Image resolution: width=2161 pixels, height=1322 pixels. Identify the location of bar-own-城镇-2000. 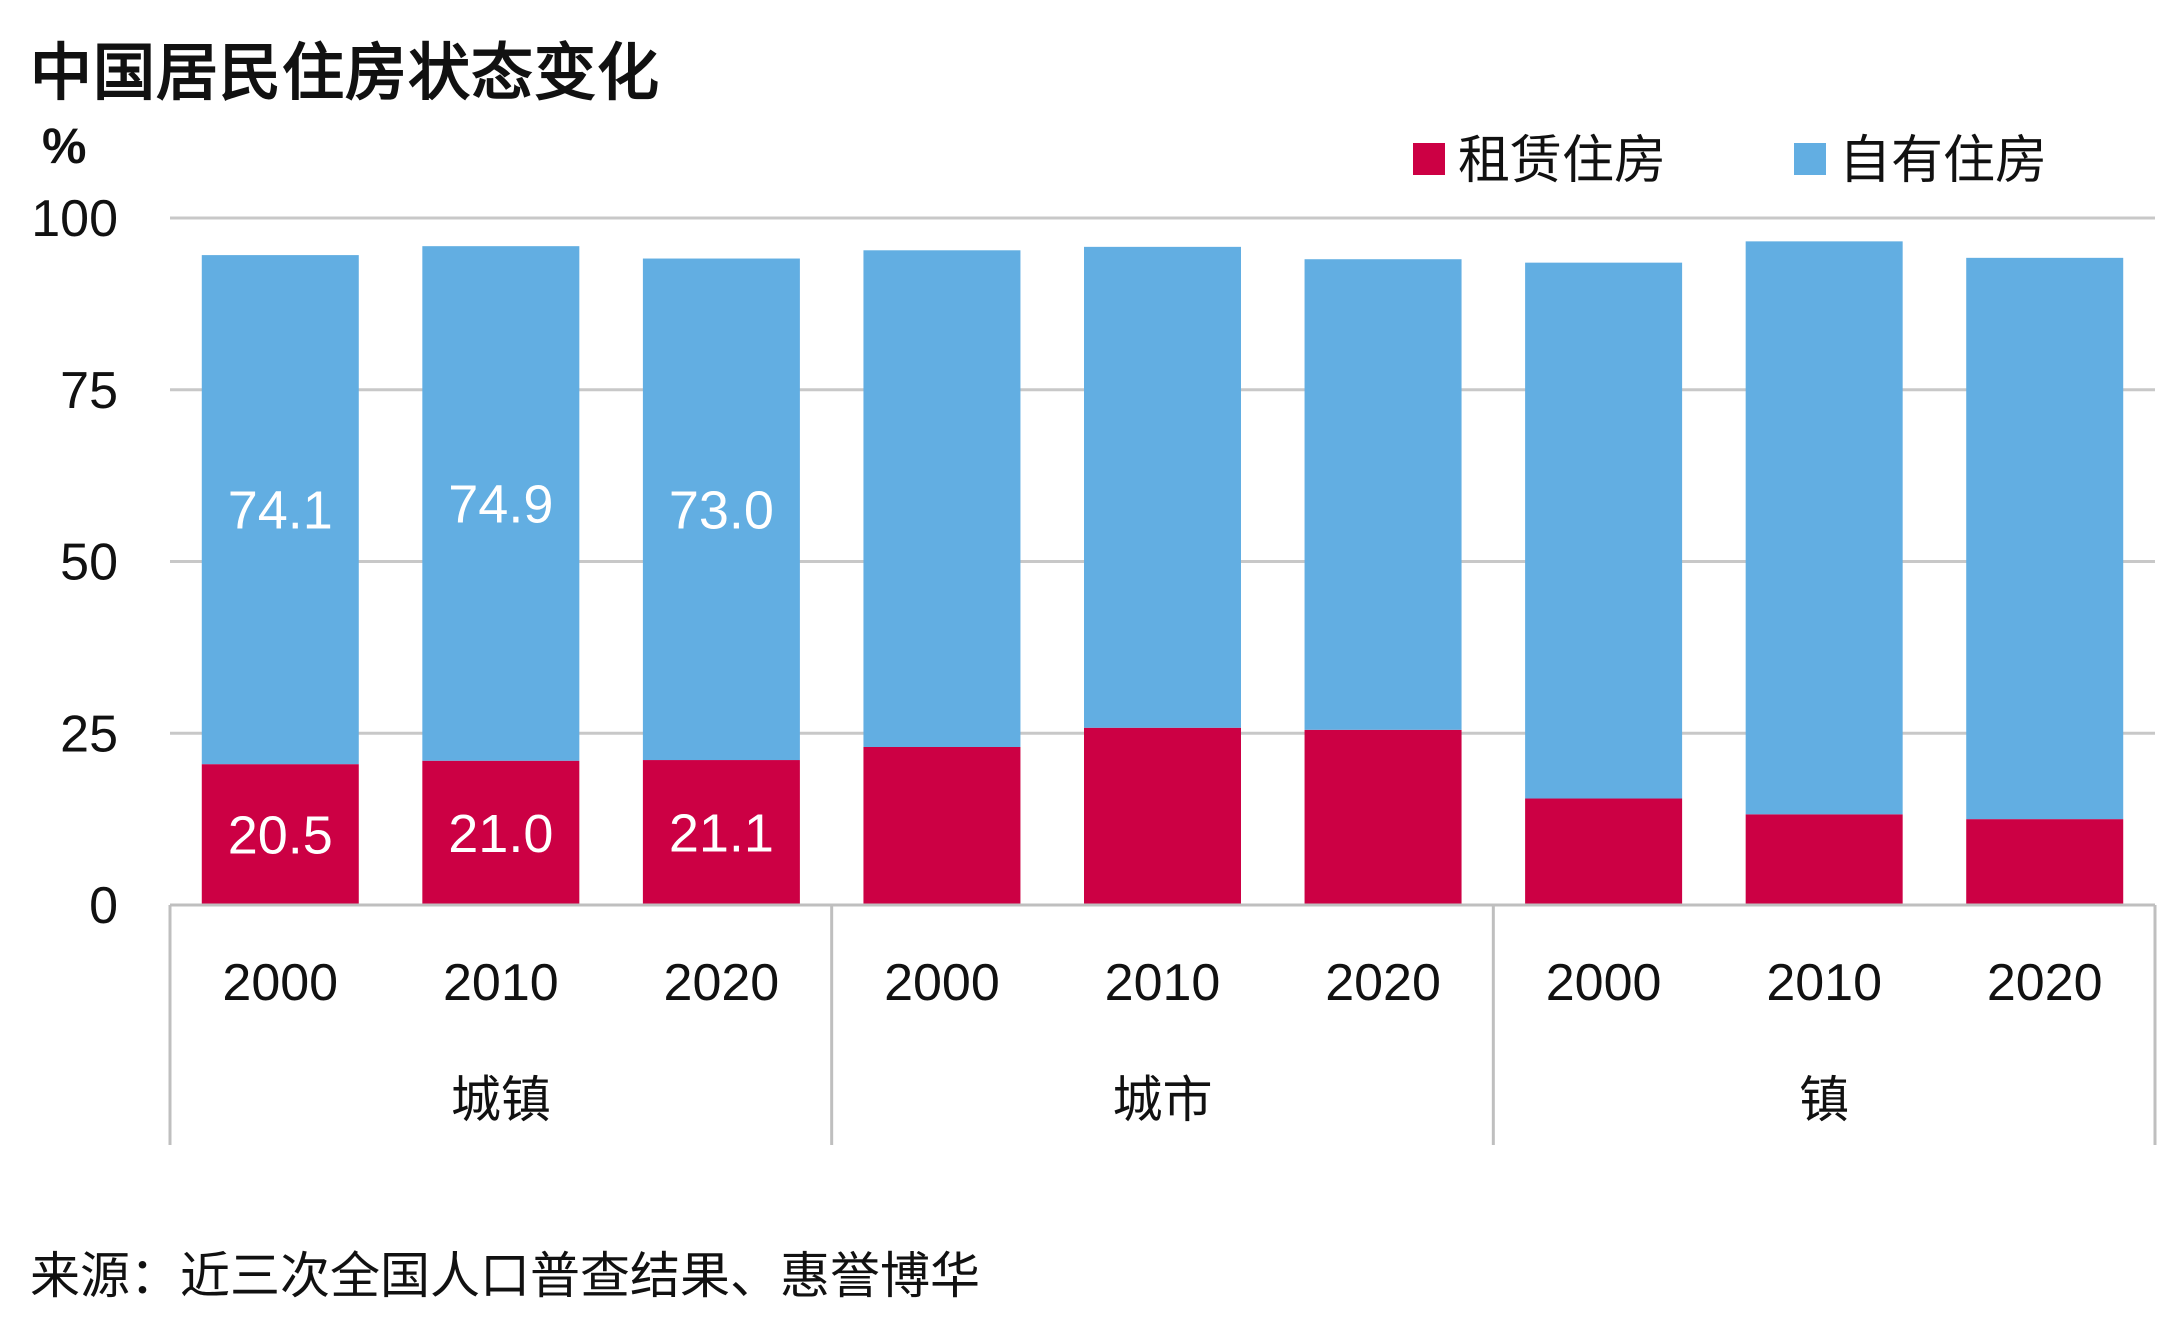
(280, 510).